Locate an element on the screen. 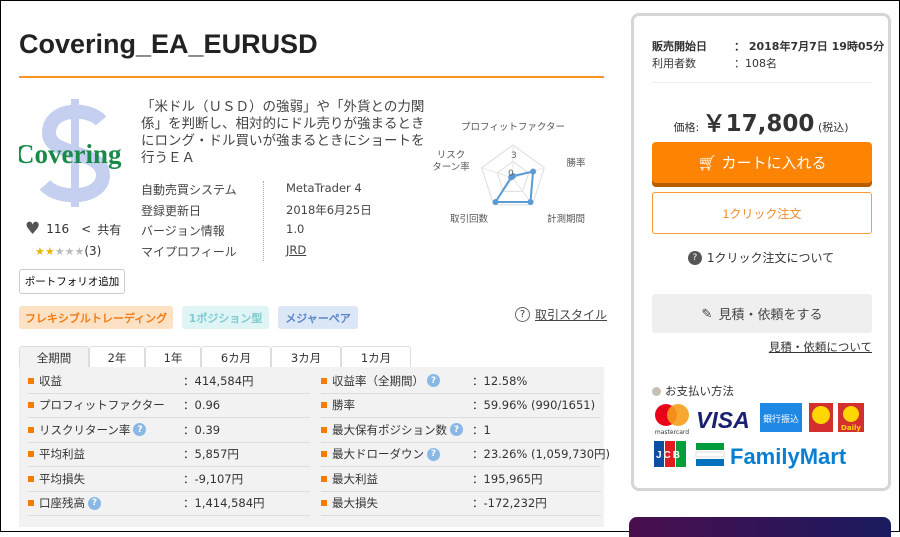 The width and height of the screenshot is (900, 537). share-button: 共有 is located at coordinates (109, 229).